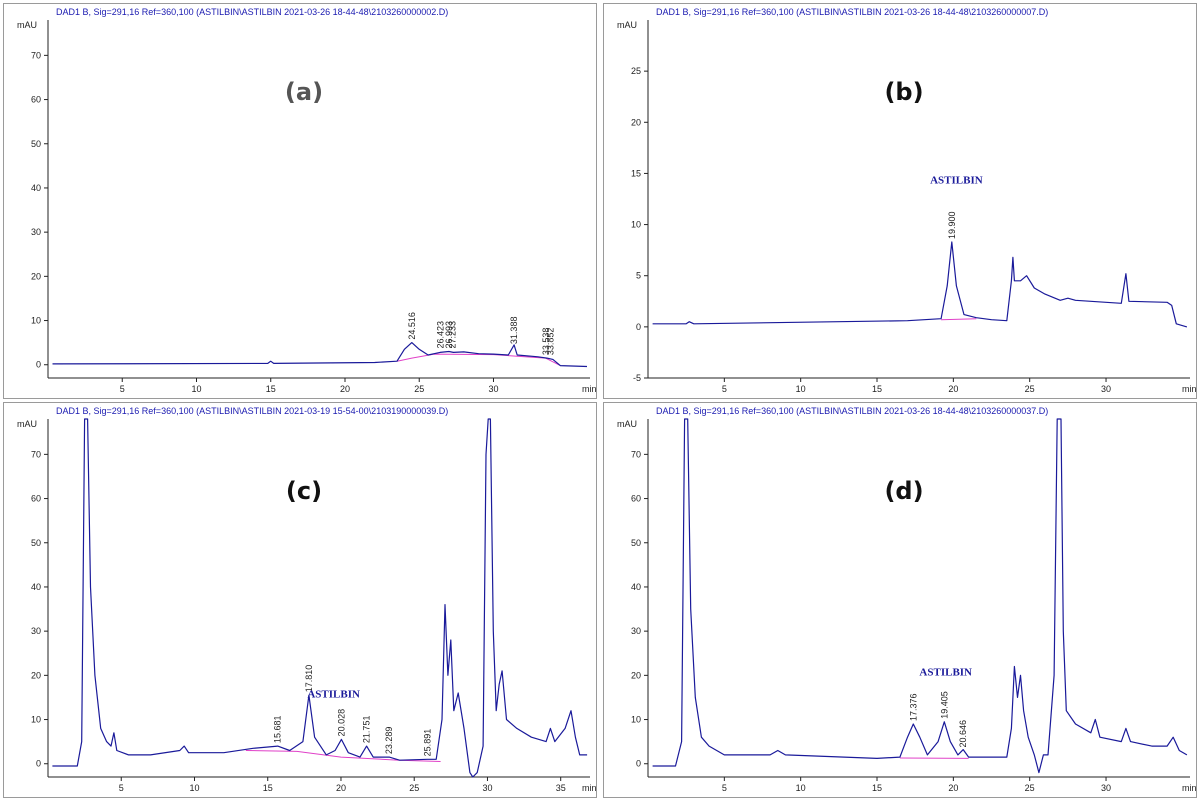  What do you see at coordinates (514, 331) in the screenshot?
I see `peak-rt-label: 31.388` at bounding box center [514, 331].